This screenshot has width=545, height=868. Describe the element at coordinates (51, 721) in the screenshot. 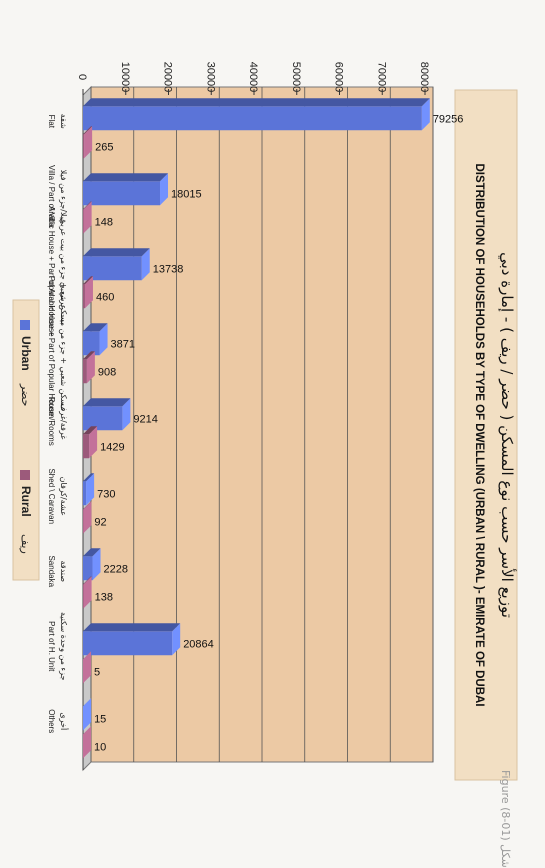

I see `category-label-en: Others` at that location.